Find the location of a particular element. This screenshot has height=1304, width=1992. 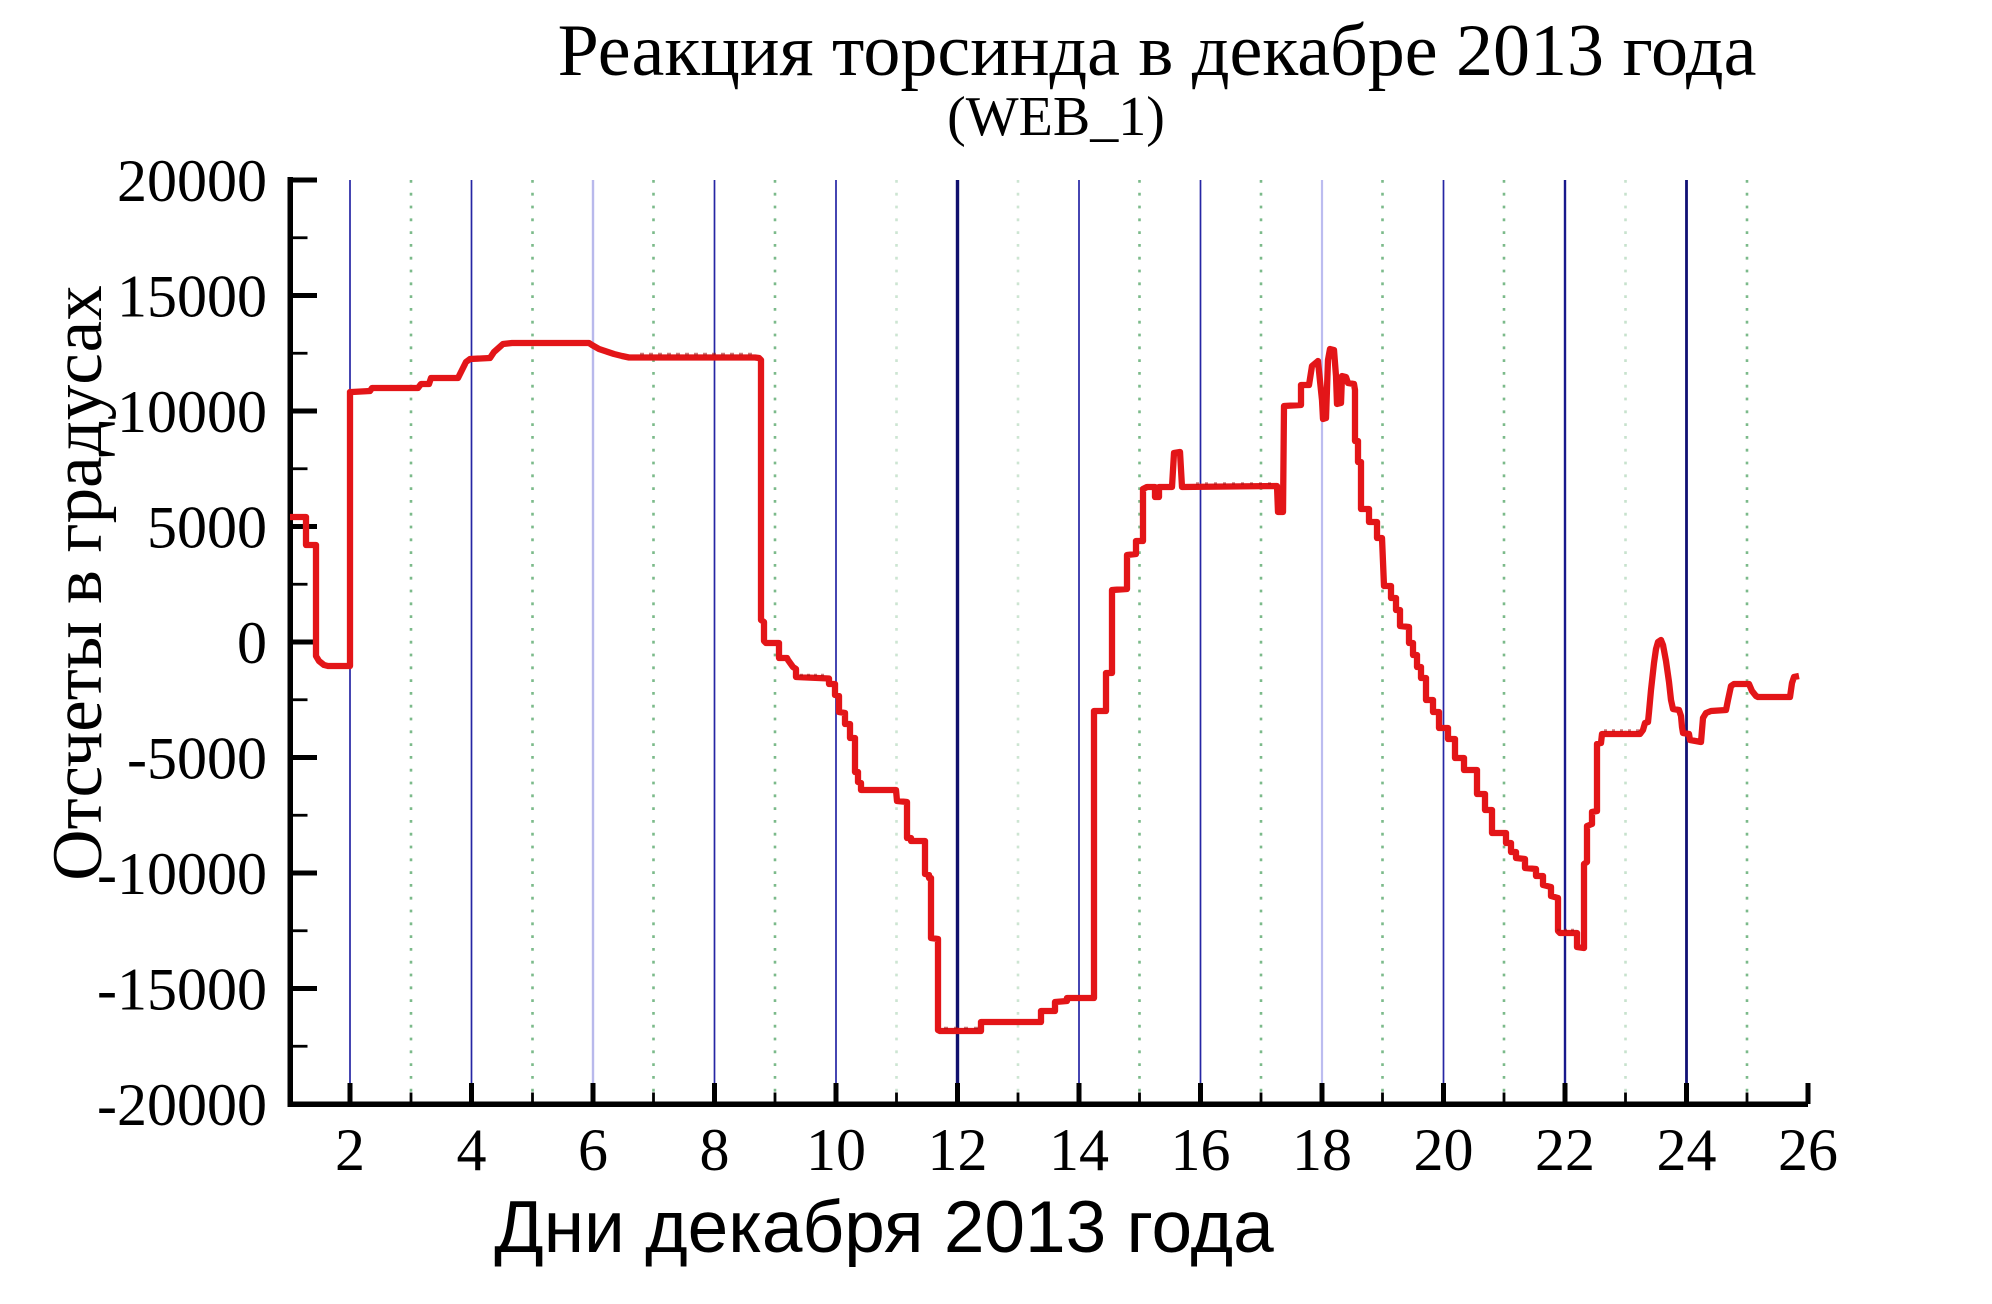

svg-text: 22 is located at coordinates (1565, 1150).